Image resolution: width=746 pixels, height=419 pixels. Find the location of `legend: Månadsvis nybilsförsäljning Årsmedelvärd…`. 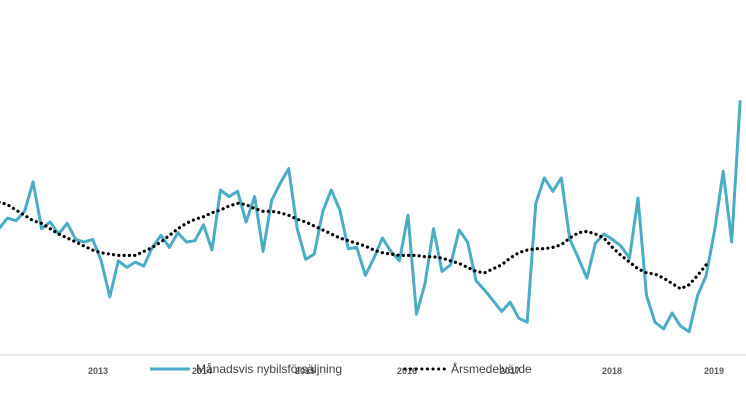

legend: Månadsvis nybilsförsäljning Årsmedelvärd… is located at coordinates (341, 368).